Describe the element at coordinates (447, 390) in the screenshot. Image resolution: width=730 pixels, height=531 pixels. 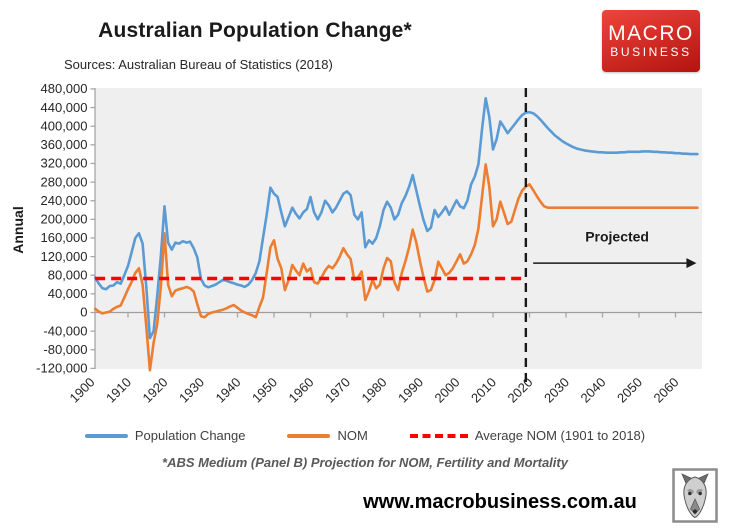
I see `x-tick-label: 2000` at that location.